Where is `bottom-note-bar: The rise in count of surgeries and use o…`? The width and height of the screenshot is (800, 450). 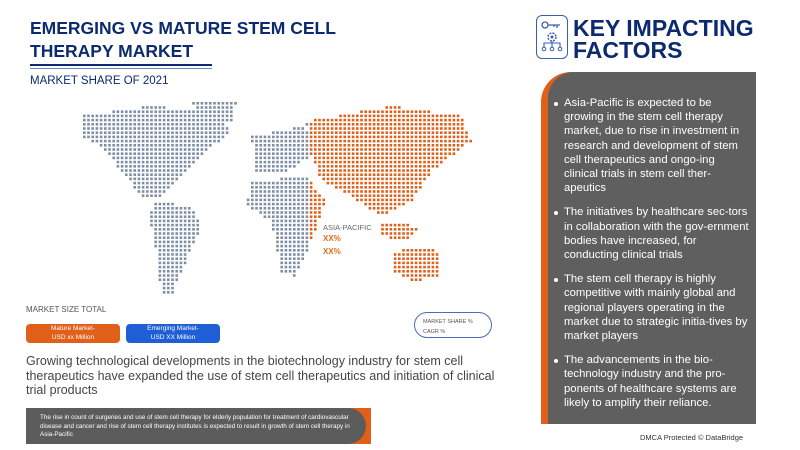
bottom-note-bar: The rise in count of surgeries and use o… is located at coordinates (198, 426).